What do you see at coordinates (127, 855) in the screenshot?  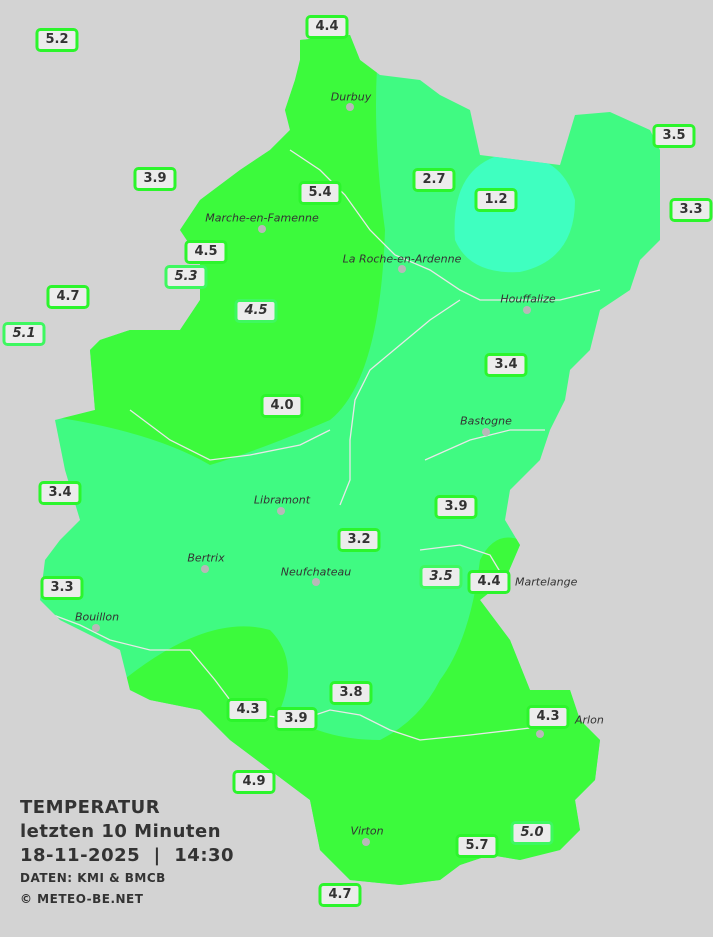 I see `legend-datetime: 18-11-2025 | 14:30` at bounding box center [127, 855].